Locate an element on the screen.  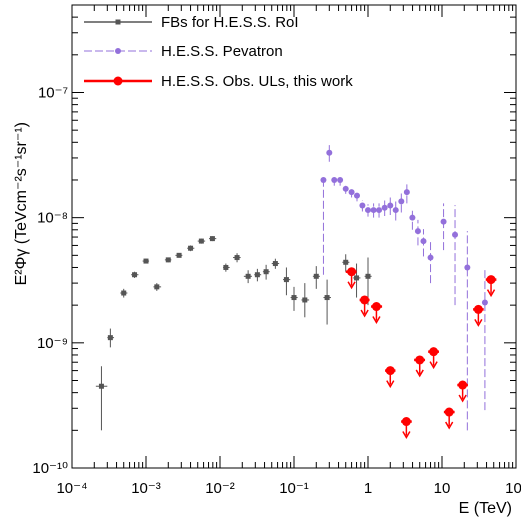
y-tick-label: 10⁻⁷ is located at coordinates (53, 92).